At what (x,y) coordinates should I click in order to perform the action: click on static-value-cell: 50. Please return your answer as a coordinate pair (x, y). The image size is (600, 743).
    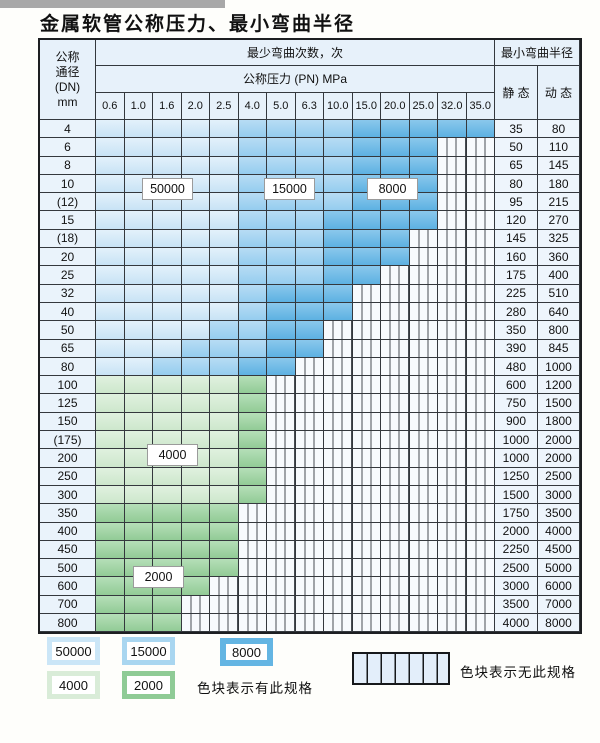
    Looking at the image, I should click on (516, 147).